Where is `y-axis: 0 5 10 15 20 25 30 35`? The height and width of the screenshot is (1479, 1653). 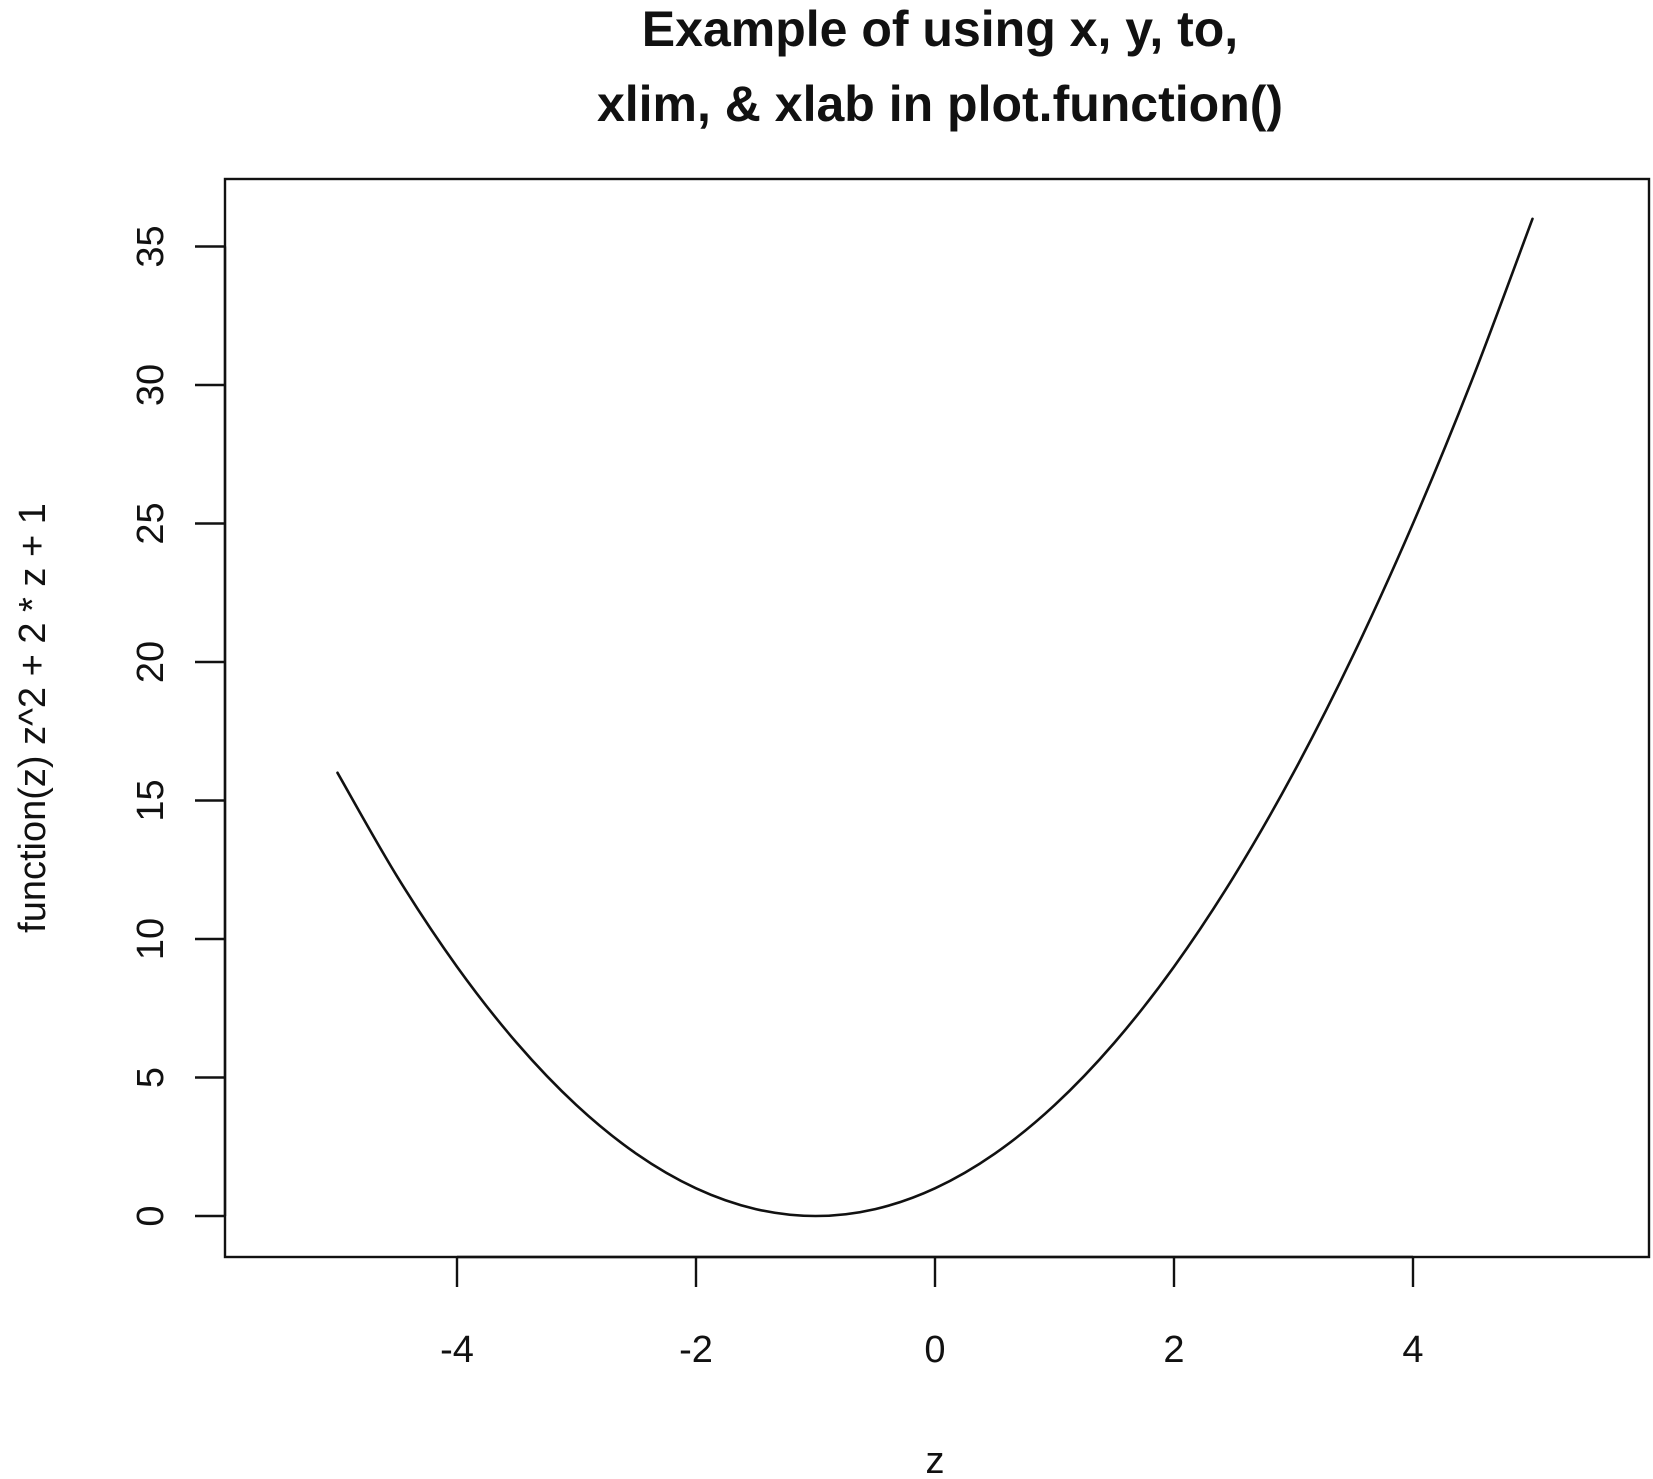
y-axis: 0 5 10 15 20 25 30 35 is located at coordinates (178, 726).